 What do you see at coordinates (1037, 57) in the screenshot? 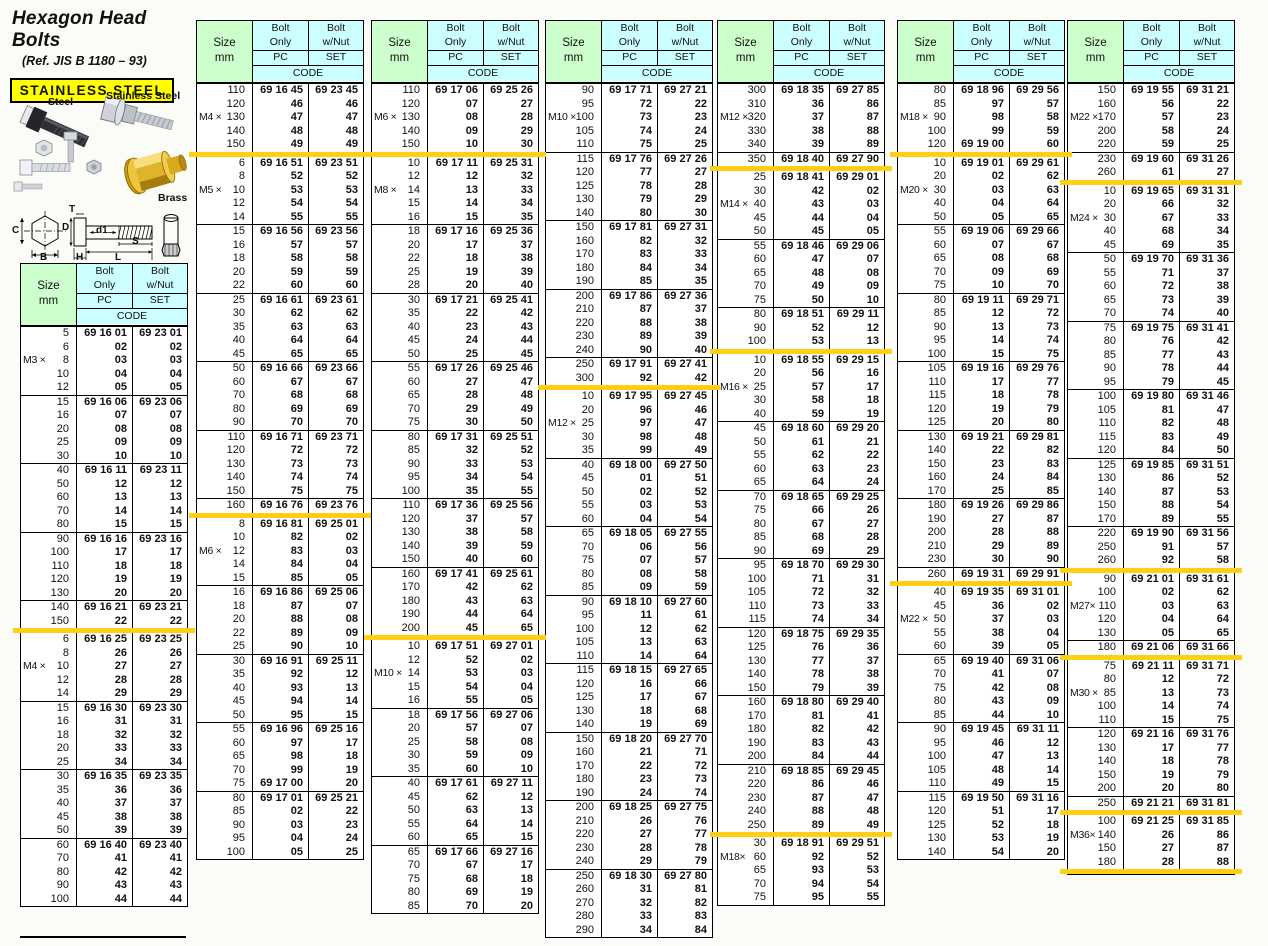
I see `set-header: SET` at bounding box center [1037, 57].